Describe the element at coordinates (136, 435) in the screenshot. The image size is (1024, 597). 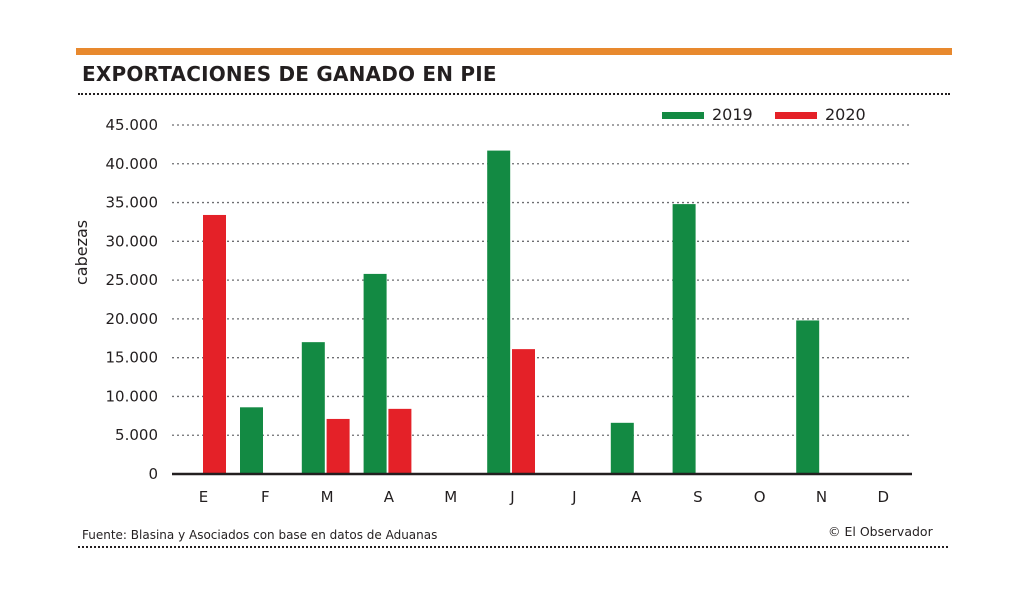
I see `y-tick-label: 5.000` at that location.